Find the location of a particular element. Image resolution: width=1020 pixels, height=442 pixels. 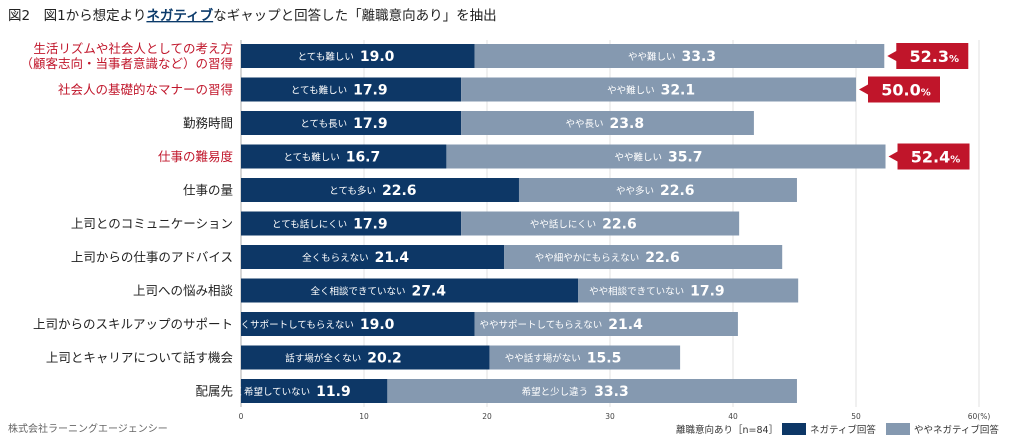

x-tick-label: 50 is located at coordinates (856, 416).